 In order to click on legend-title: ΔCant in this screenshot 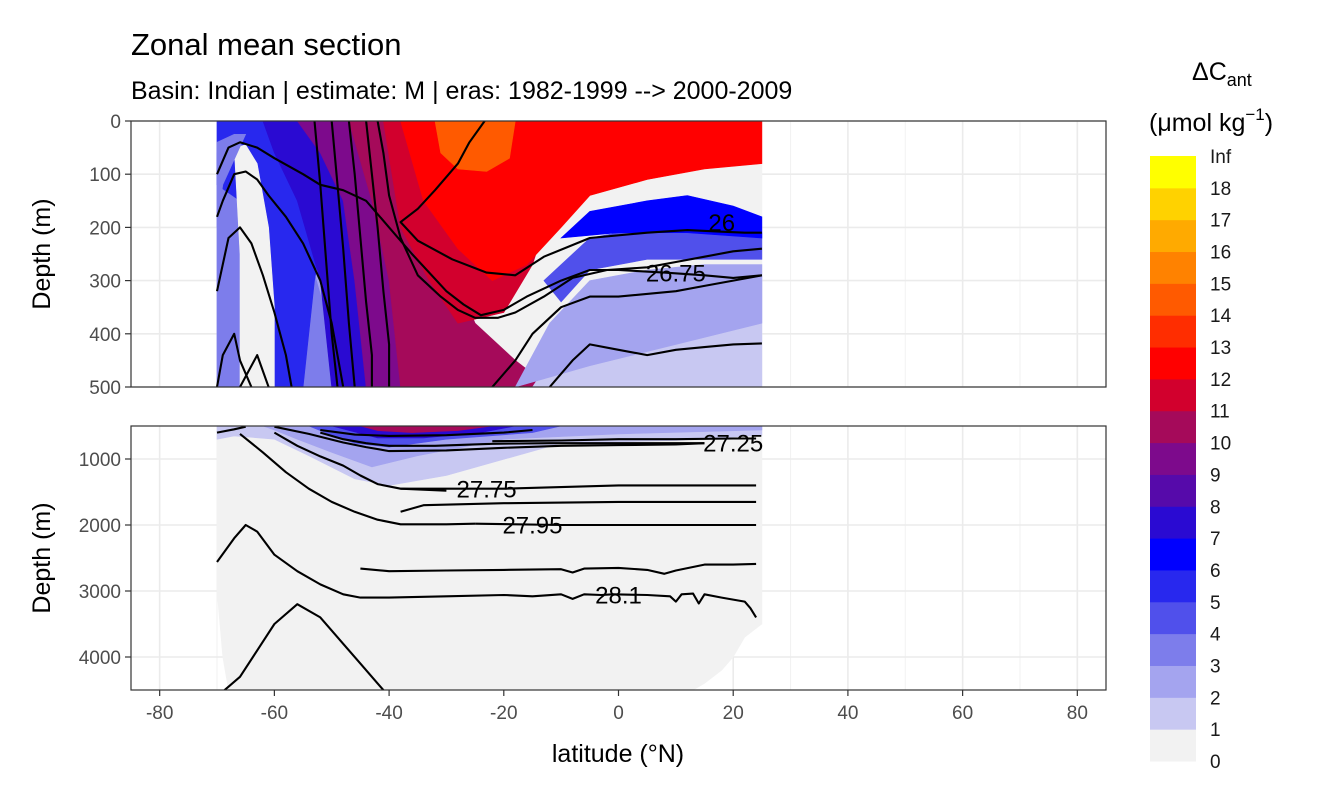, I will do `click(1222, 74)`.